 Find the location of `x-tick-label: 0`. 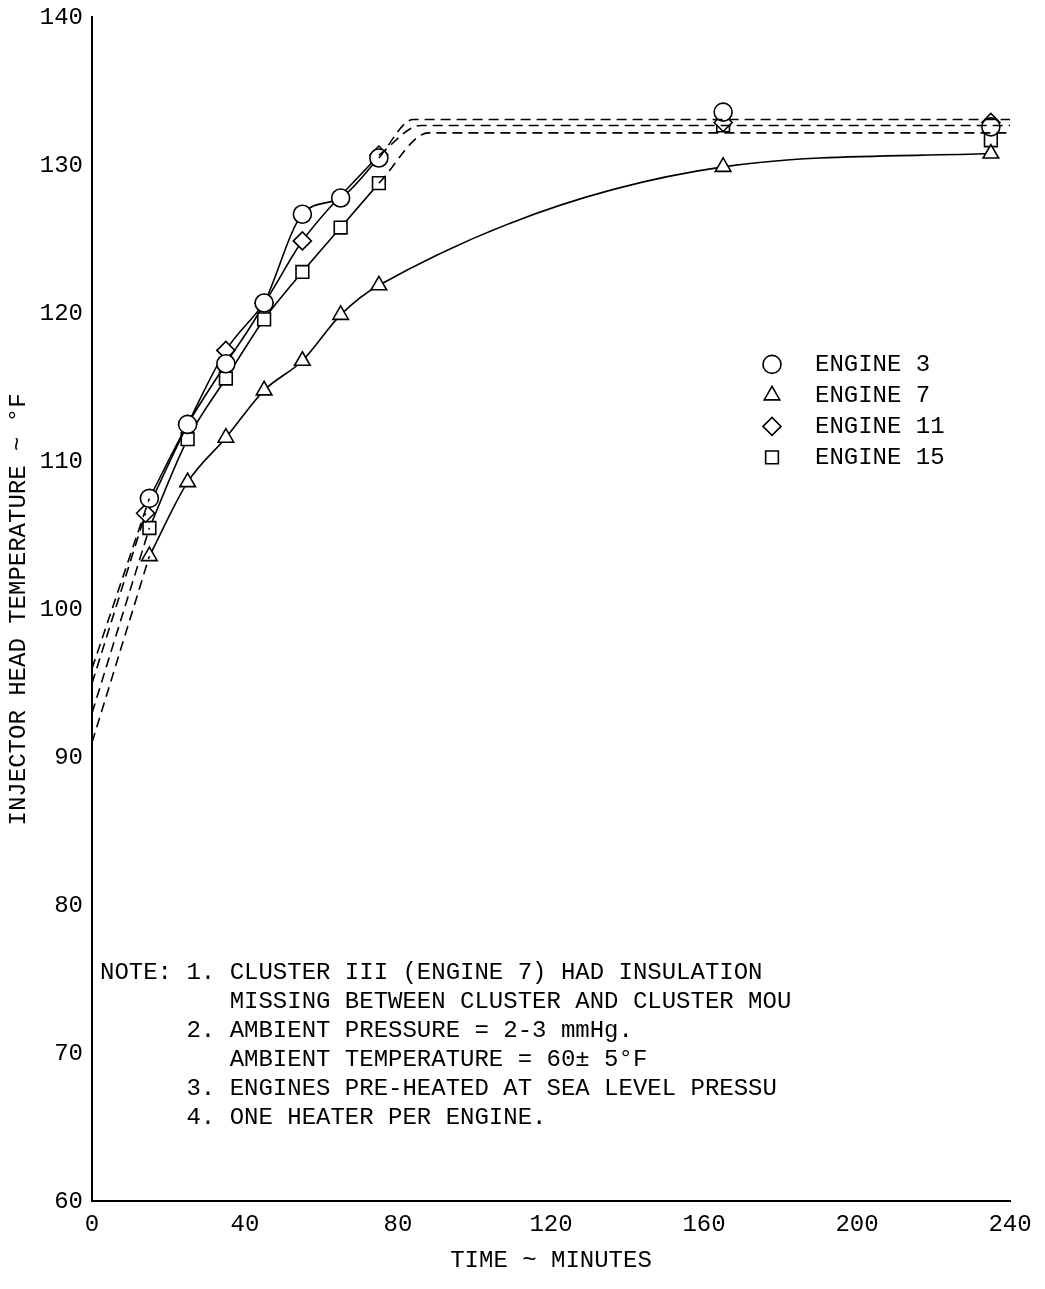

x-tick-label: 0 is located at coordinates (92, 1225).